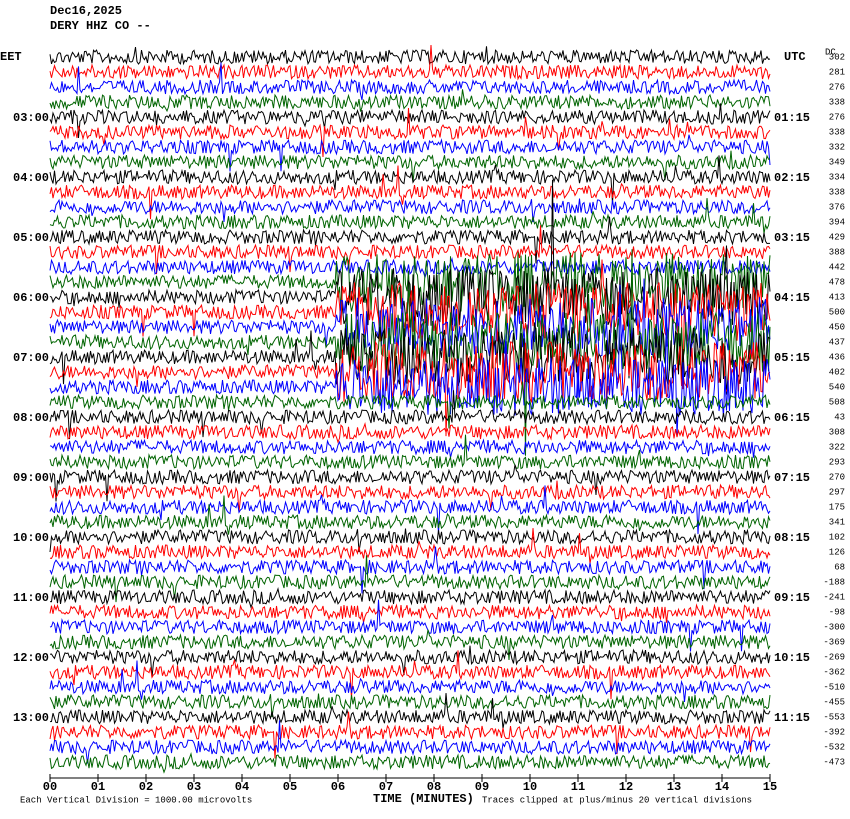  I want to click on x-tick-label: 01, so click(98, 787).